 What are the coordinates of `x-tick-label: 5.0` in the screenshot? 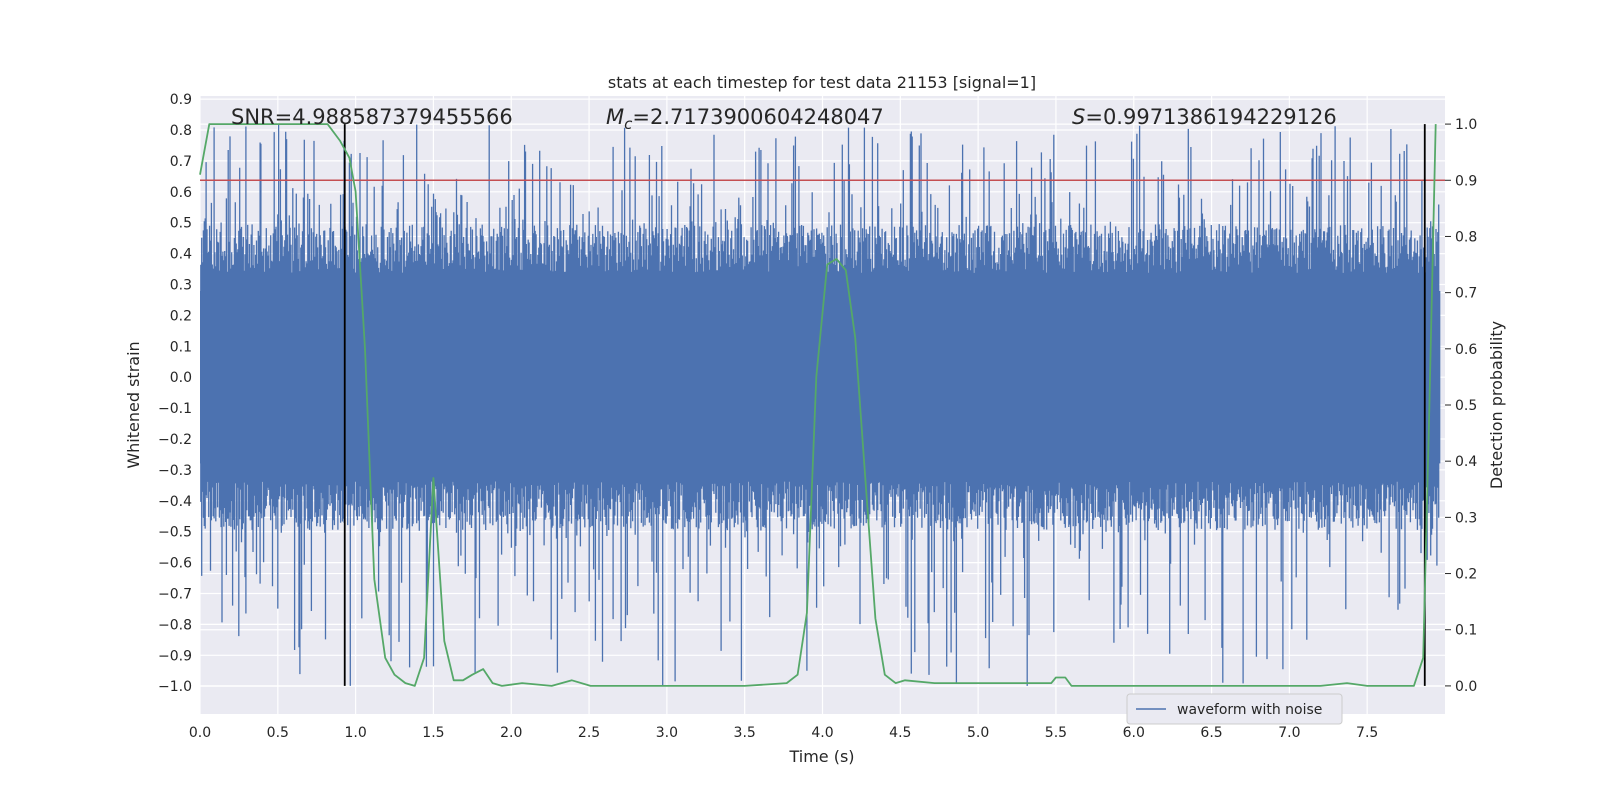 It's located at (978, 733).